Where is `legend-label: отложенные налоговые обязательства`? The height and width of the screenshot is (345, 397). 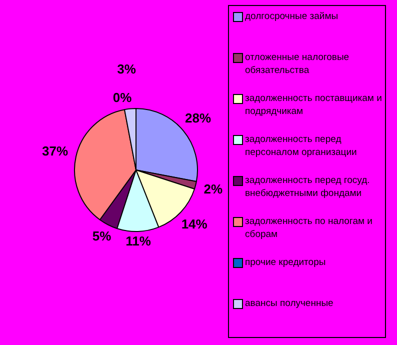 legend-label: отложенные налоговые обязательства is located at coordinates (297, 64).